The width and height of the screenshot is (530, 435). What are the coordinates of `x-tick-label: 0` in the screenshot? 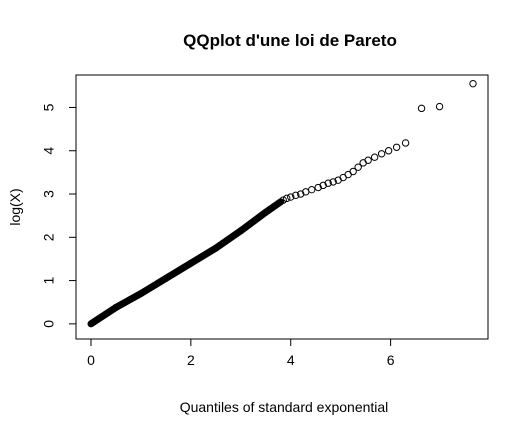 It's located at (91, 360).